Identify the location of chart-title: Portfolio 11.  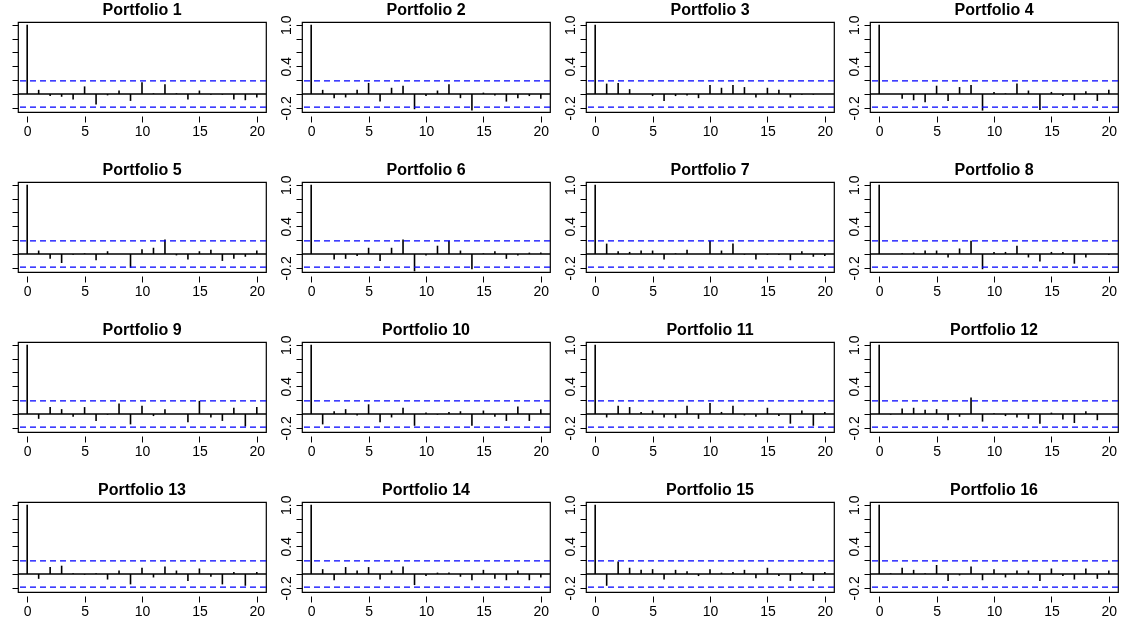
(710, 330).